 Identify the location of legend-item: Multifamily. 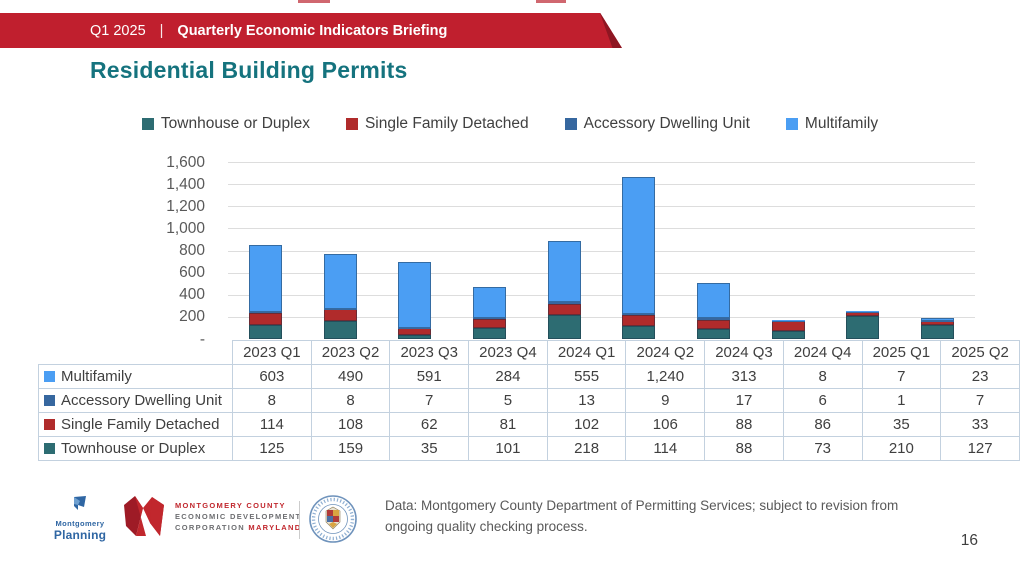
(832, 124).